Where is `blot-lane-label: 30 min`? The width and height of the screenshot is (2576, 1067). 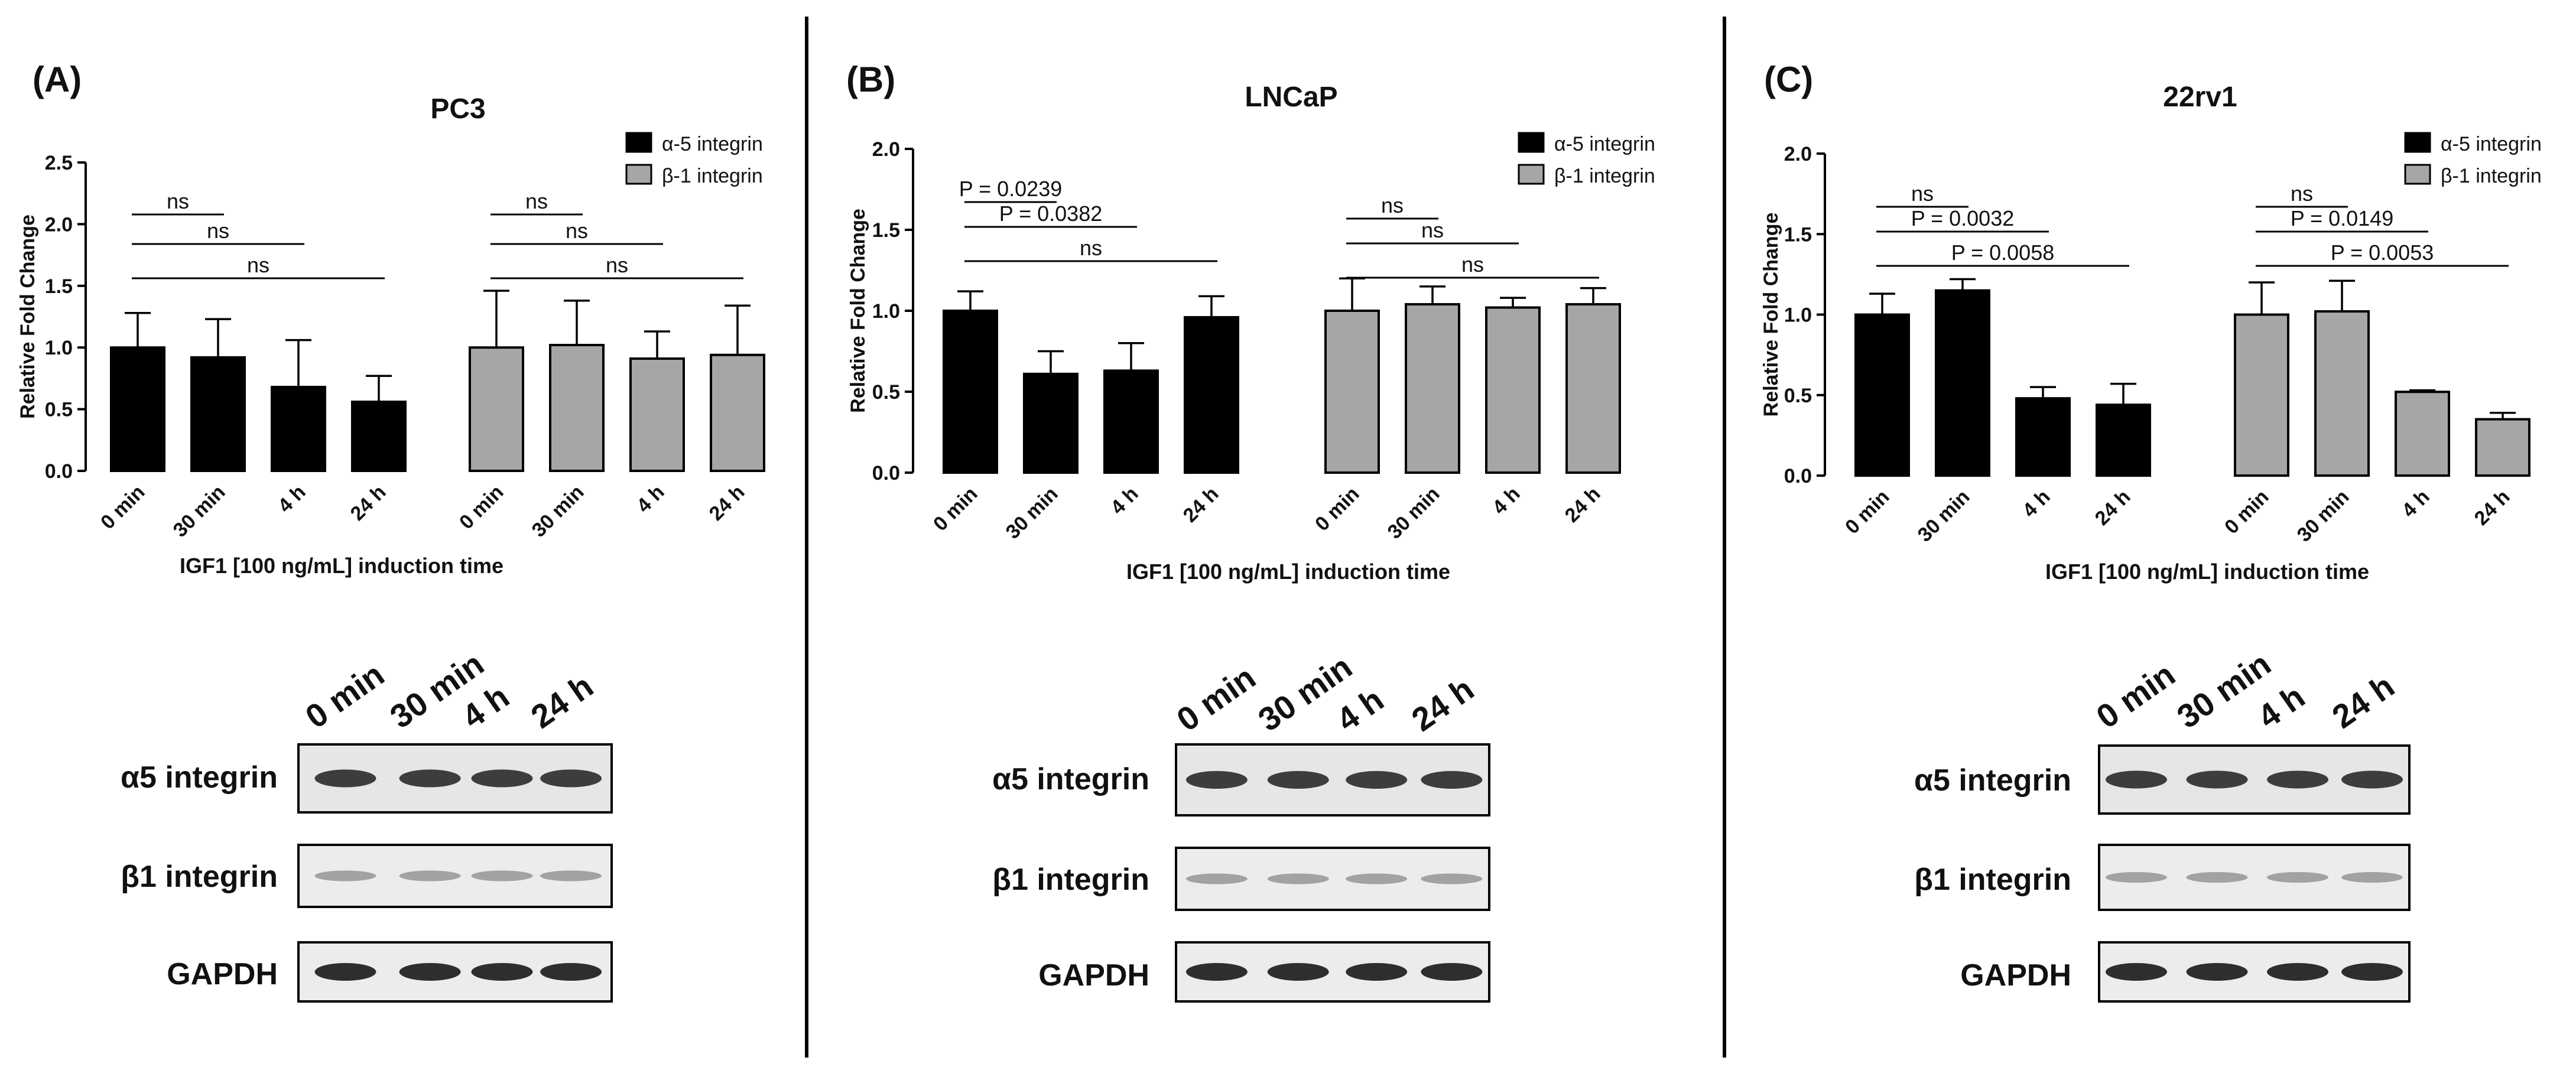
blot-lane-label: 30 min is located at coordinates (2223, 690).